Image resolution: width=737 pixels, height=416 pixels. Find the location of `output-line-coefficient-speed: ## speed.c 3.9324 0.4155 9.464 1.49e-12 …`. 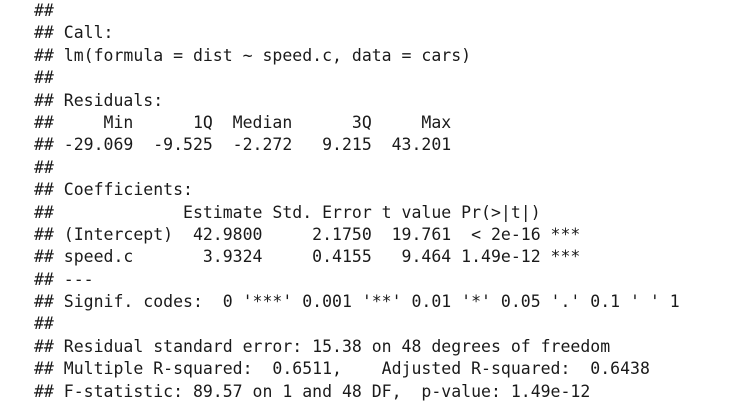

output-line-coefficient-speed: ## speed.c 3.9324 0.4155 9.464 1.49e-12 … is located at coordinates (307, 257).